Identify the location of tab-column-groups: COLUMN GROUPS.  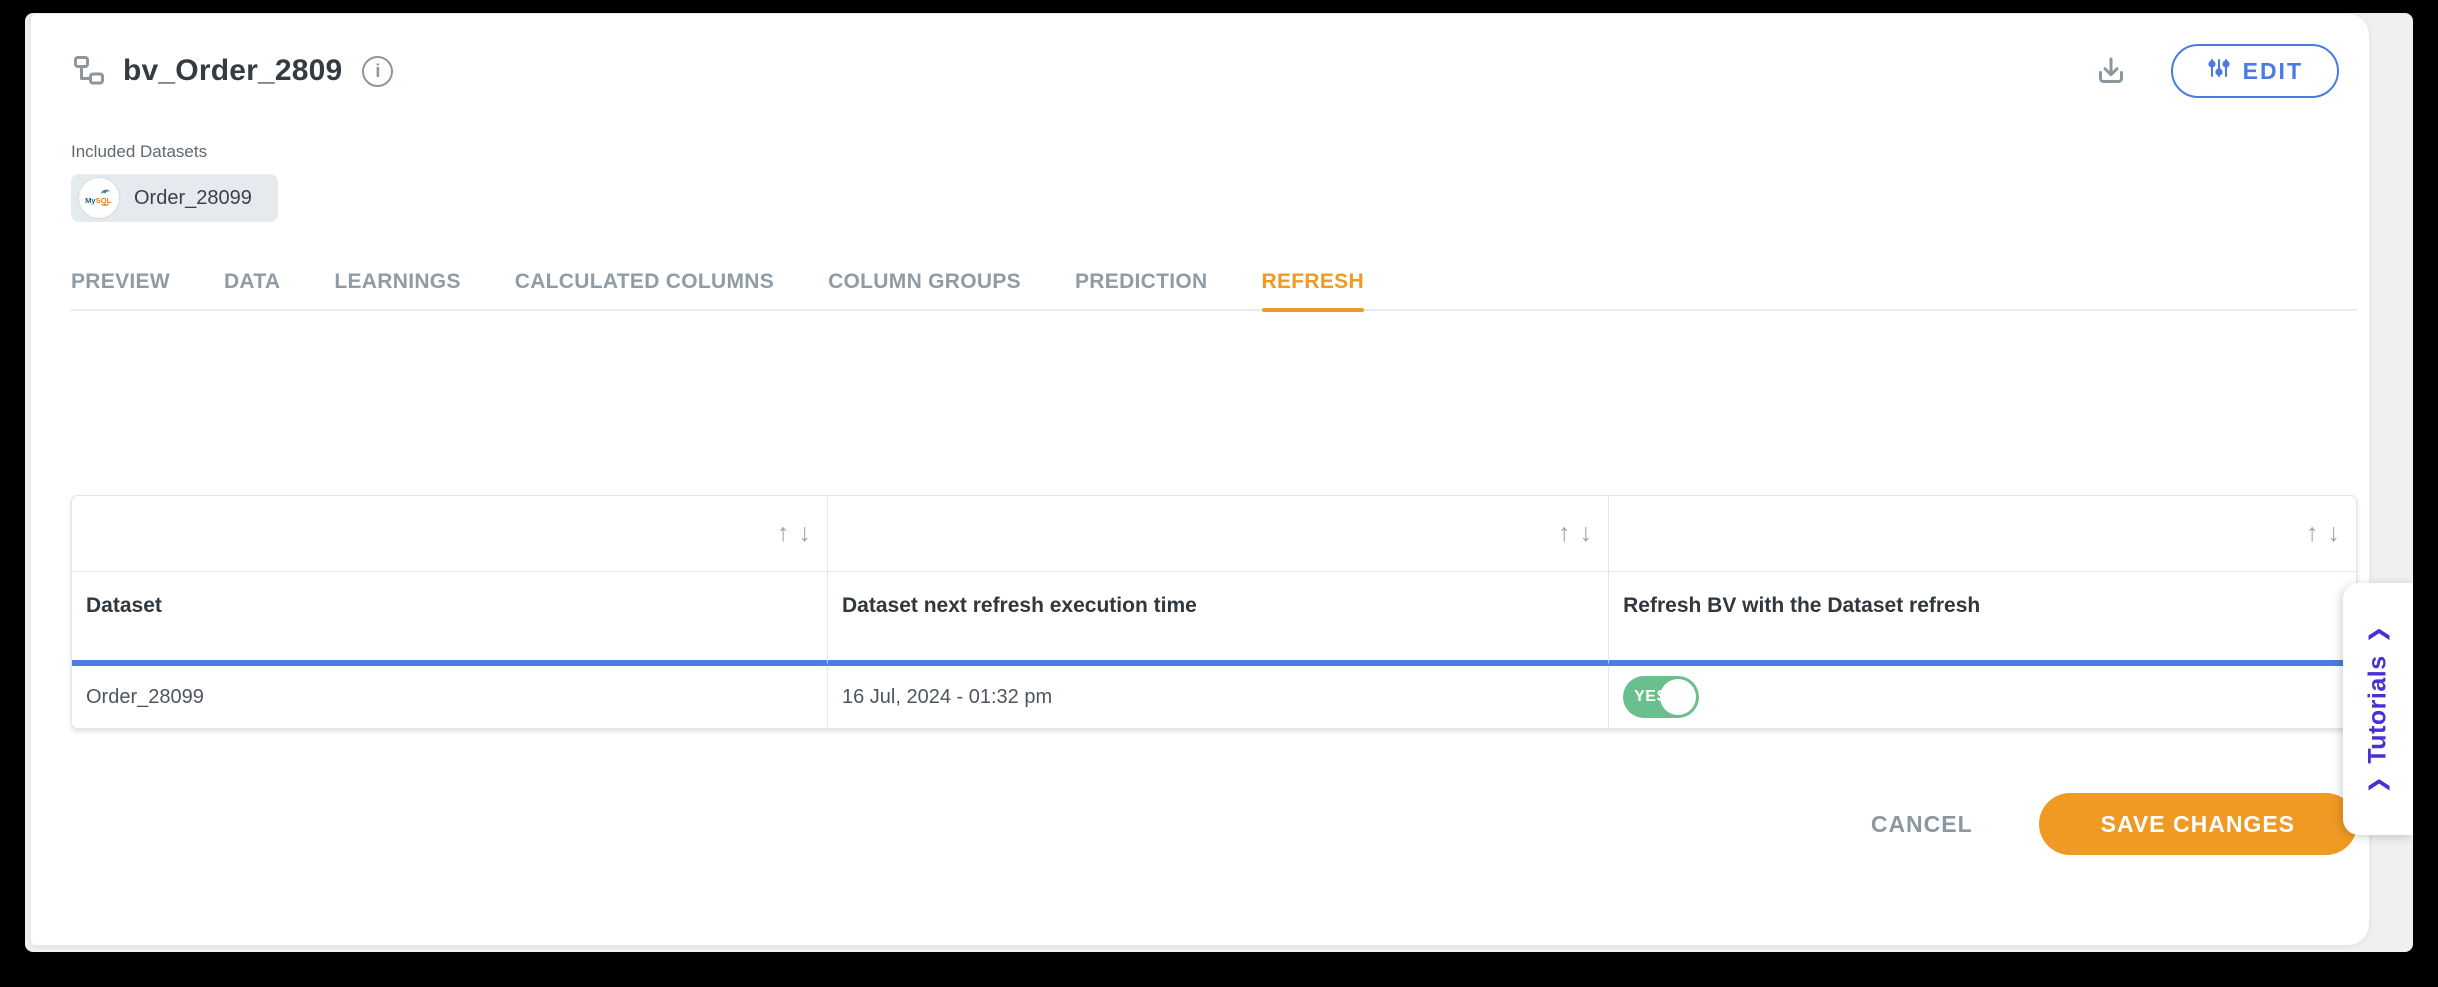
(924, 281).